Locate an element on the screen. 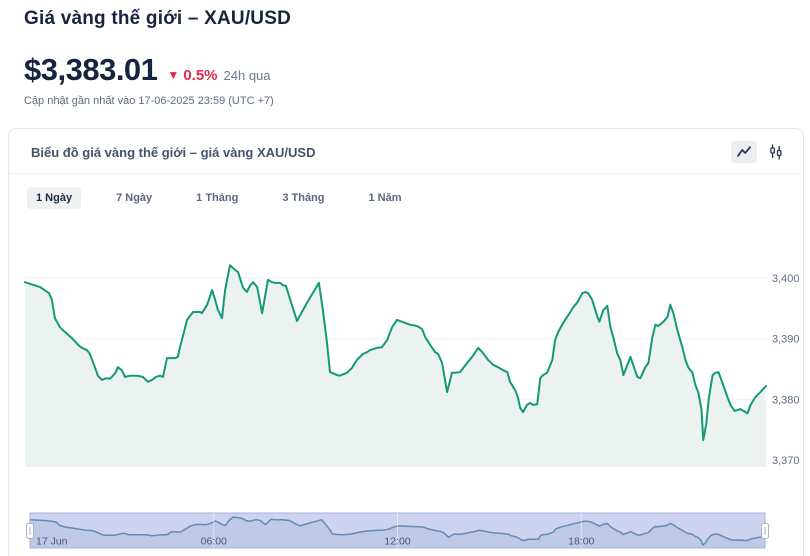  navigator-handle-left is located at coordinates (30, 531).